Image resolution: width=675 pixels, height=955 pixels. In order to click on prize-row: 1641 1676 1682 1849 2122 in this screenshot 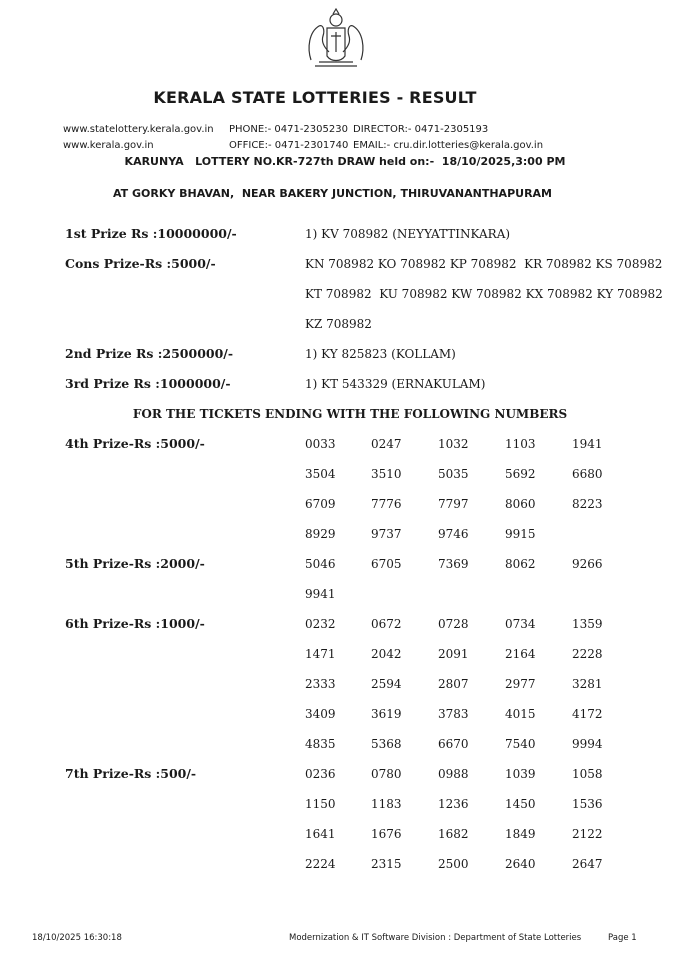, I will do `click(337, 834)`.